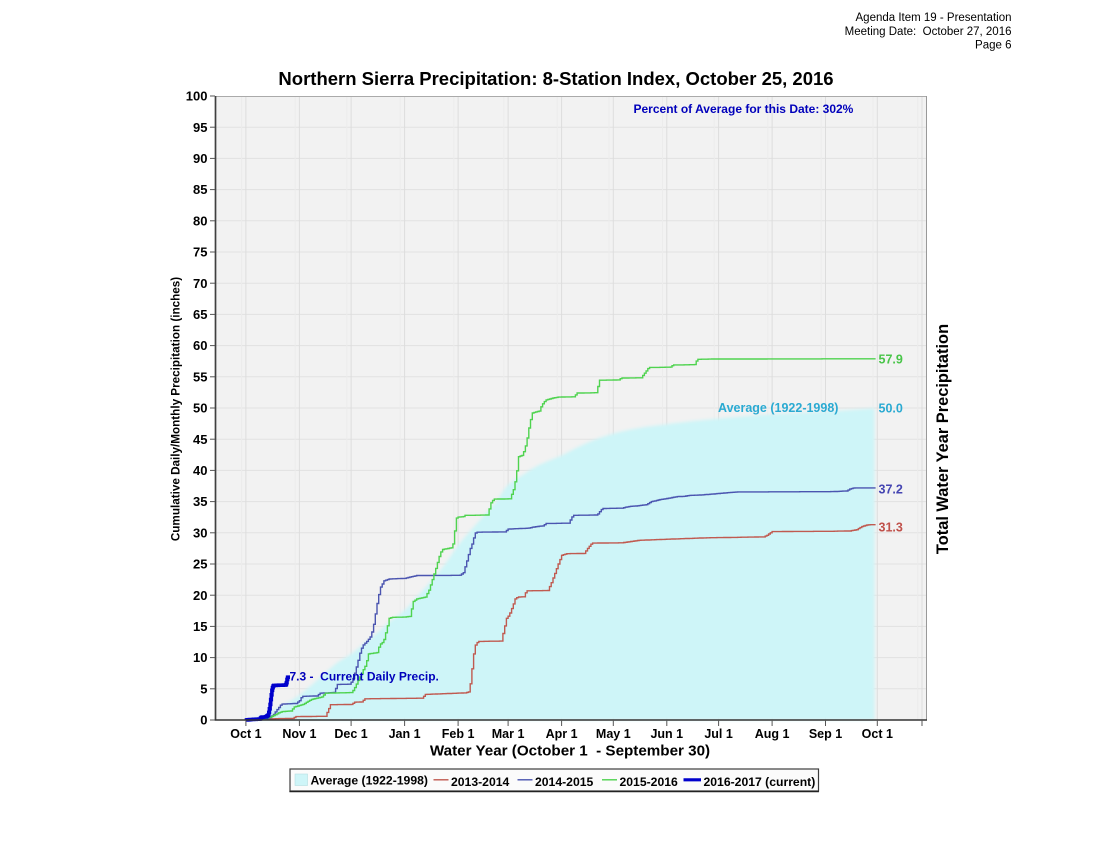 This screenshot has width=1111, height=864. Describe the element at coordinates (299, 734) in the screenshot. I see `svg-text: Nov 1` at that location.